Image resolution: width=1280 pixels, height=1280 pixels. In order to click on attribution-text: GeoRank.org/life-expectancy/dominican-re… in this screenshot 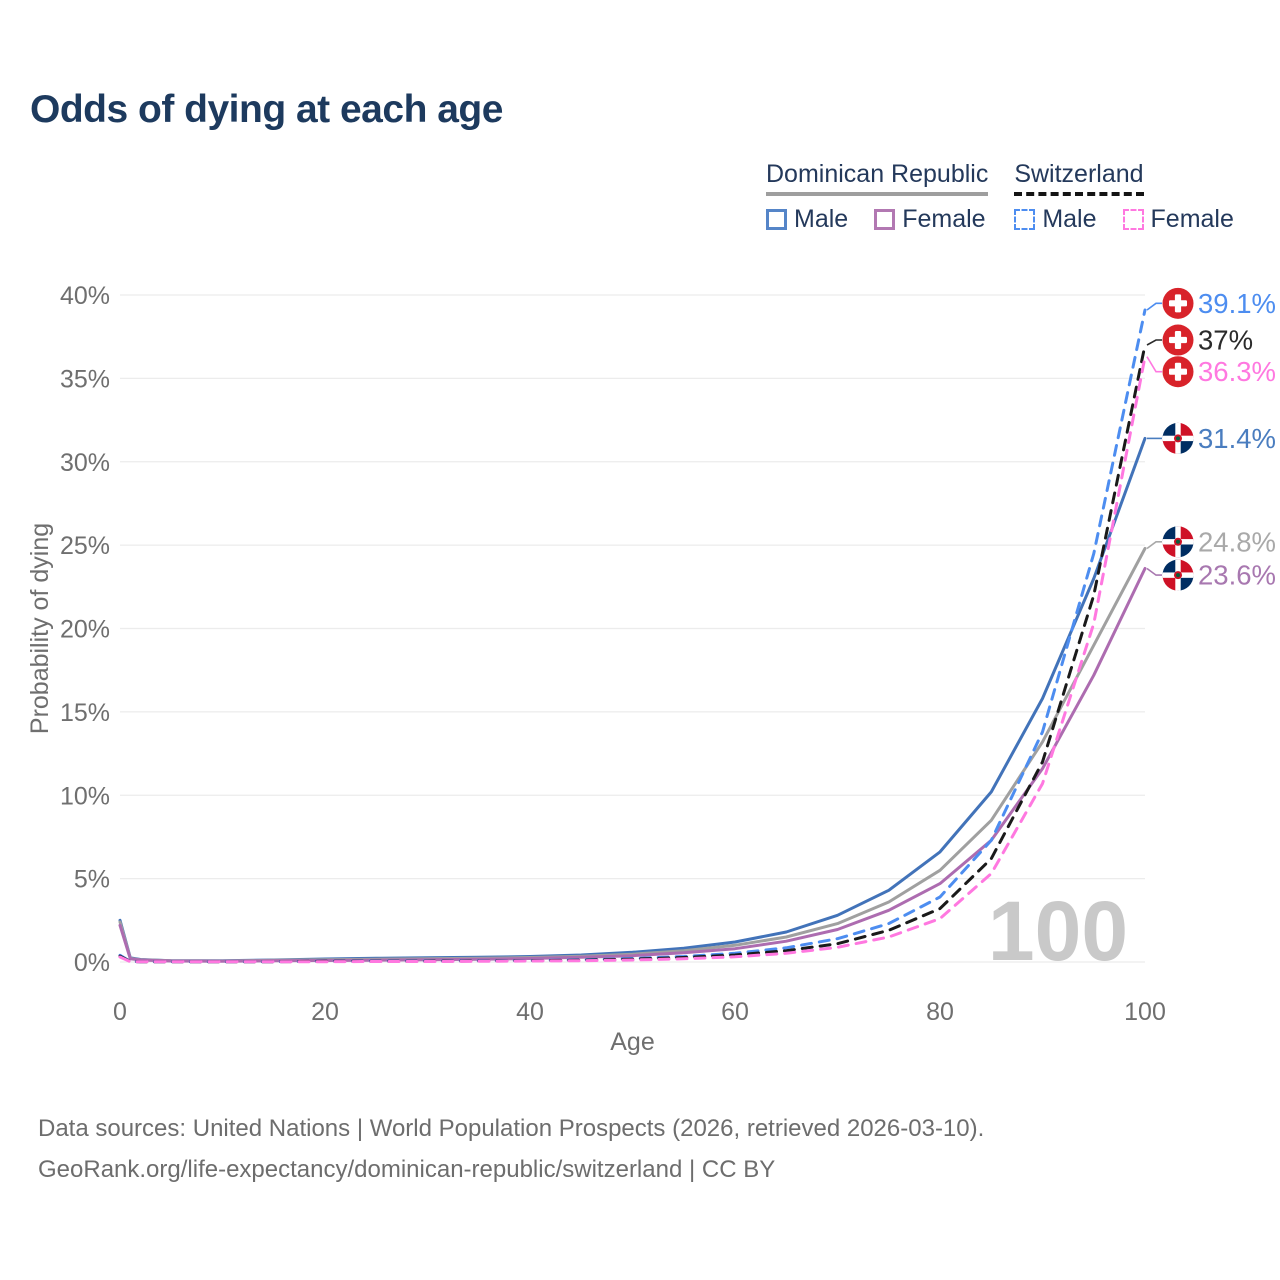, I will do `click(407, 1169)`.